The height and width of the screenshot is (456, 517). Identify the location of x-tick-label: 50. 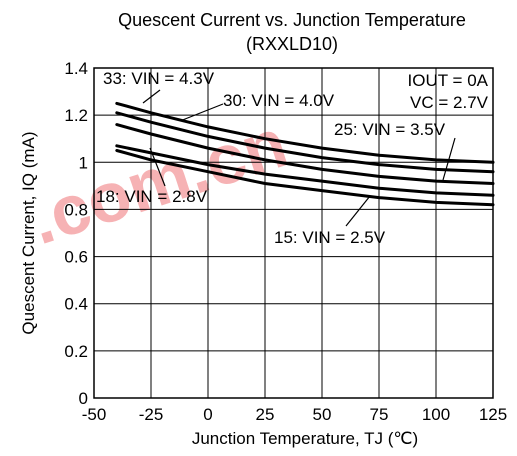
(322, 414).